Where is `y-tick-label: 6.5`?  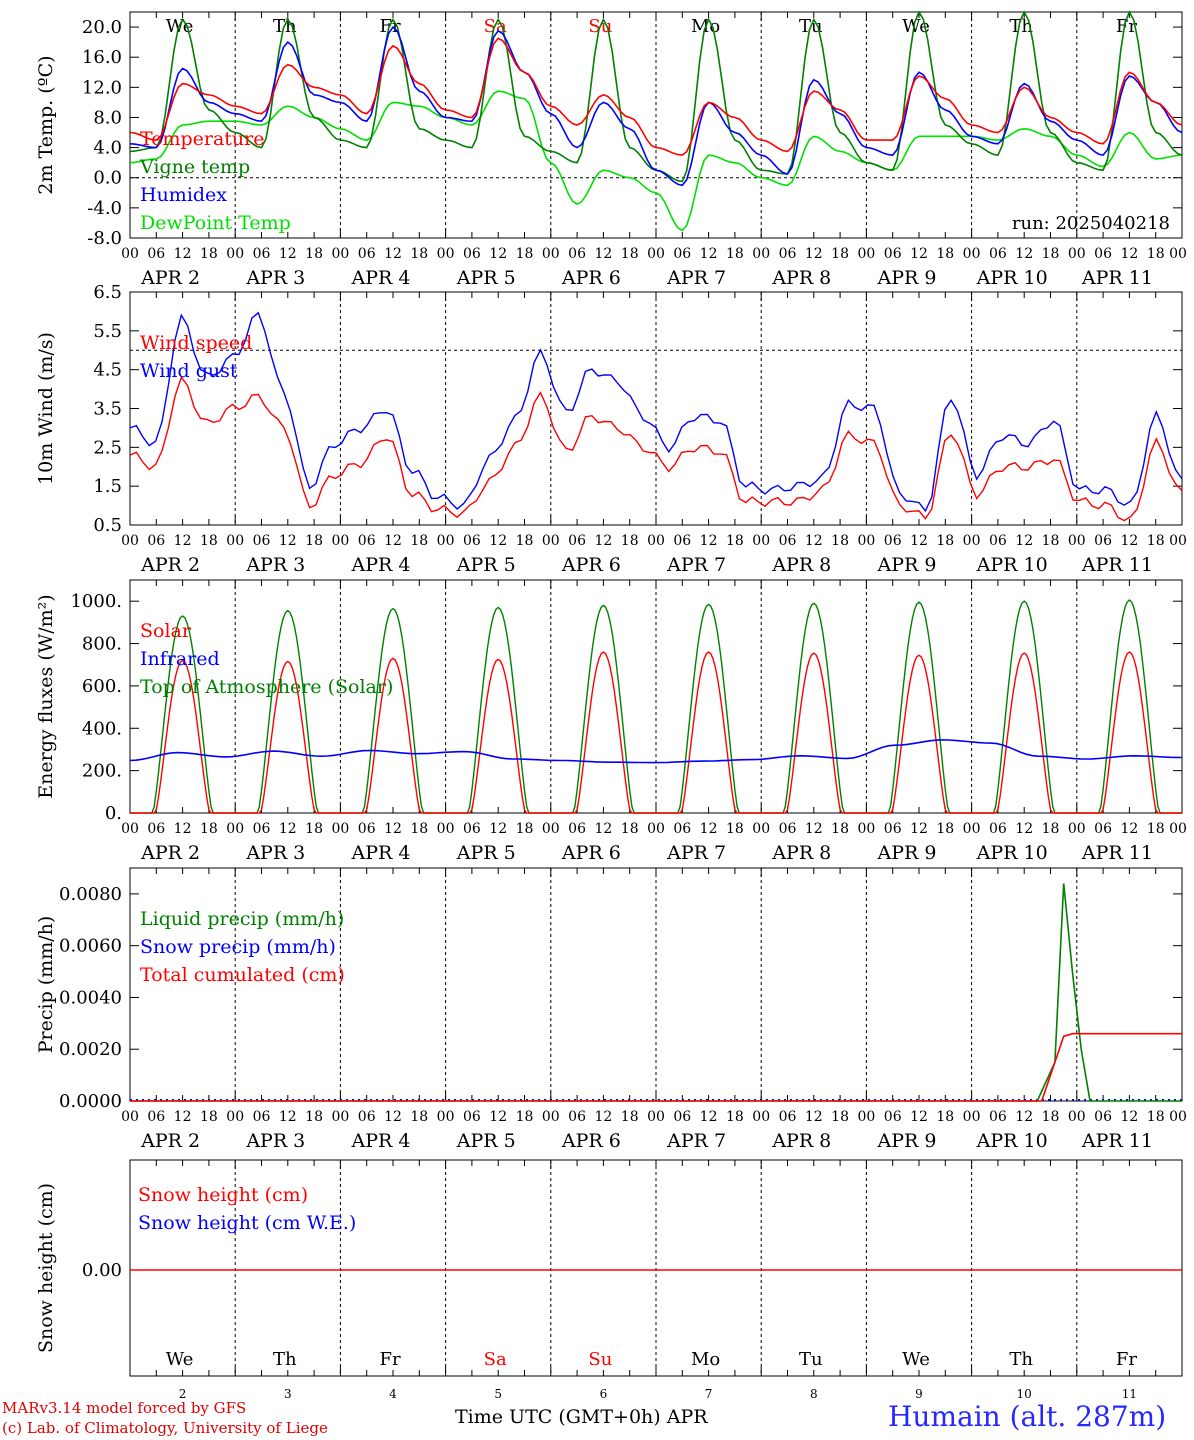
y-tick-label: 6.5 is located at coordinates (107, 292).